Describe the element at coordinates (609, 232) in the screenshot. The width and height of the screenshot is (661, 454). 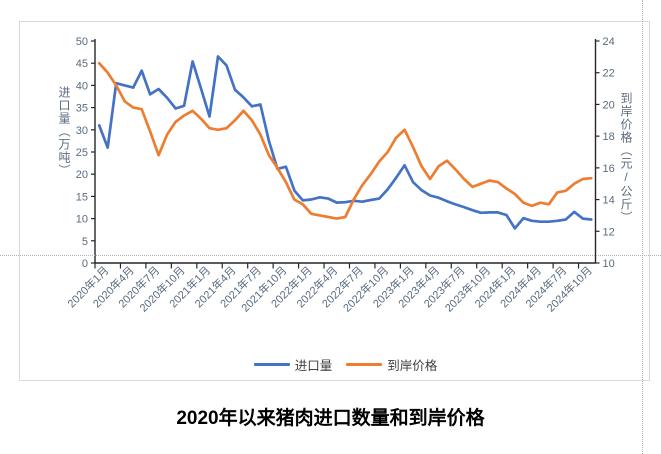
I see `right-axis-tick-label: 12` at that location.